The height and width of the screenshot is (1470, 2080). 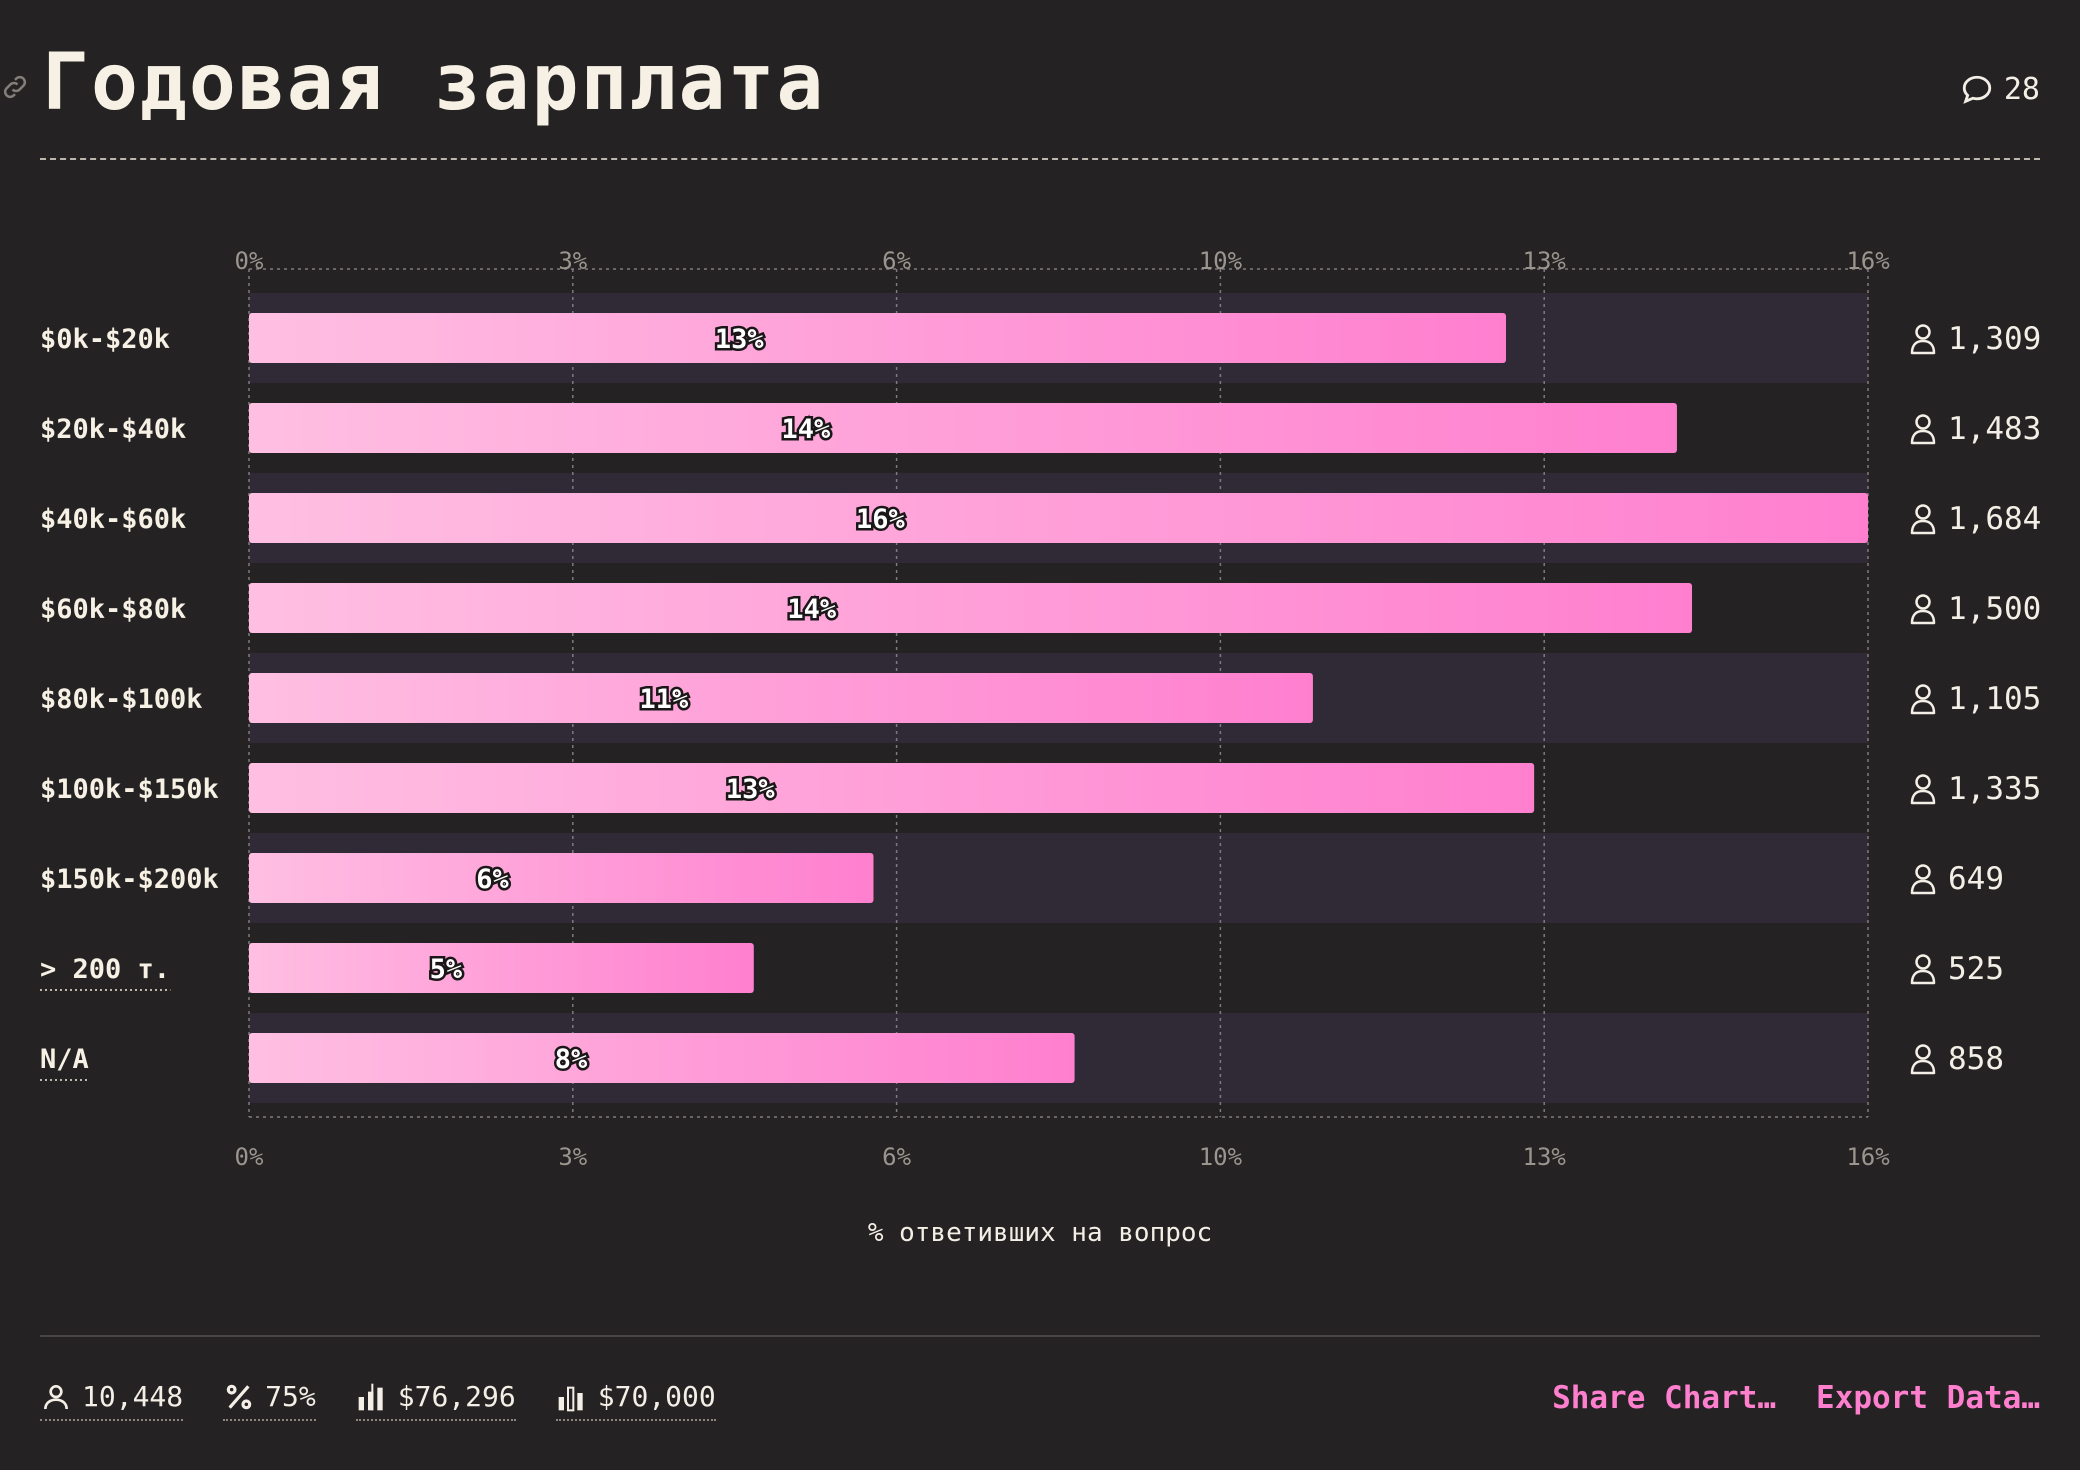 I want to click on mean-stat: $76,296, so click(x=435, y=1400).